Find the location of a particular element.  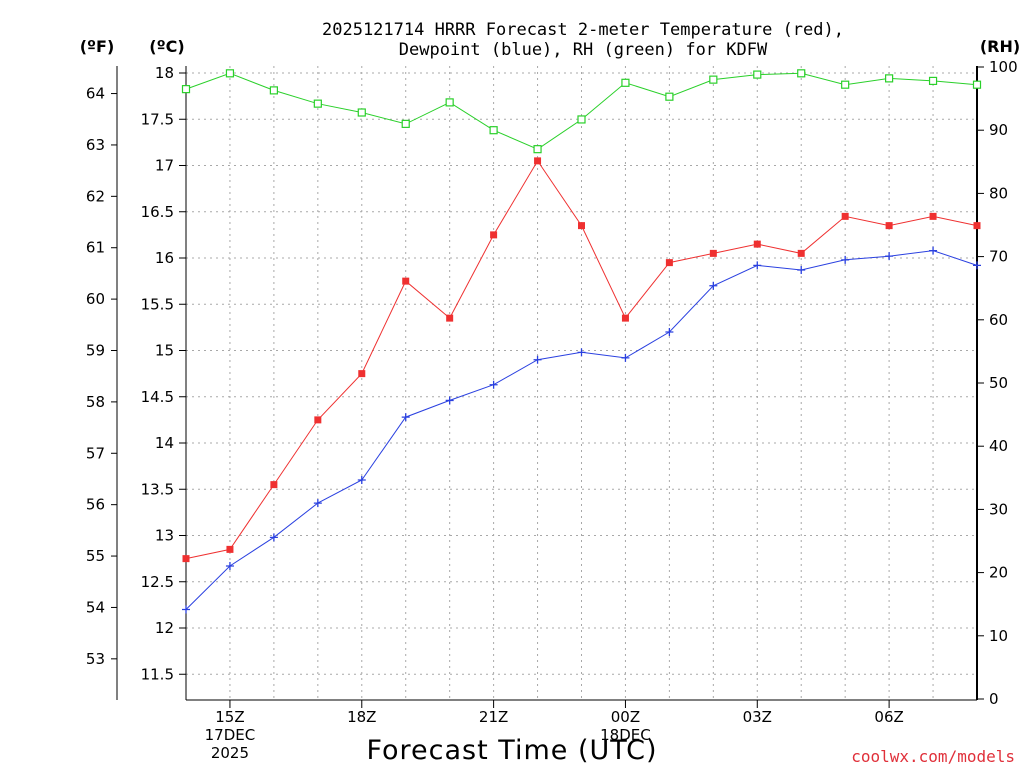

rh-tick-label: 60 is located at coordinates (998, 320).